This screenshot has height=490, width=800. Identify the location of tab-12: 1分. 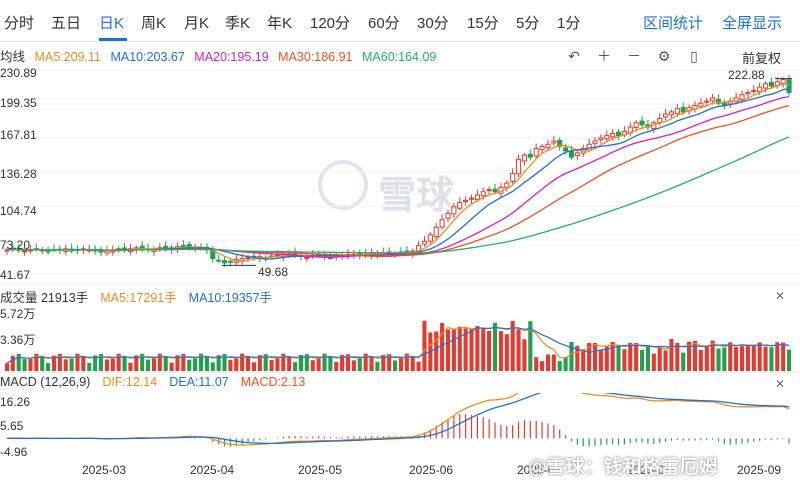
(569, 23).